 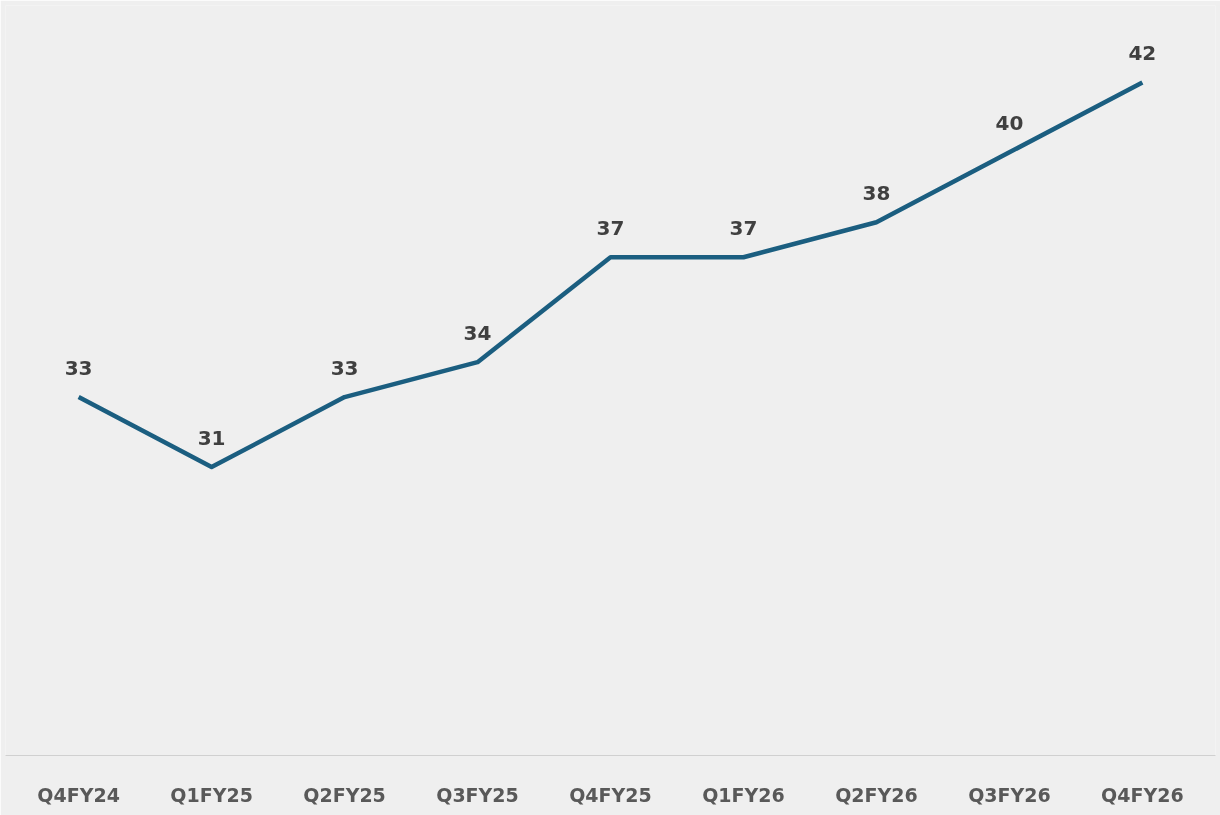 What do you see at coordinates (1142, 794) in the screenshot?
I see `x-tick-label: Q4FY26` at bounding box center [1142, 794].